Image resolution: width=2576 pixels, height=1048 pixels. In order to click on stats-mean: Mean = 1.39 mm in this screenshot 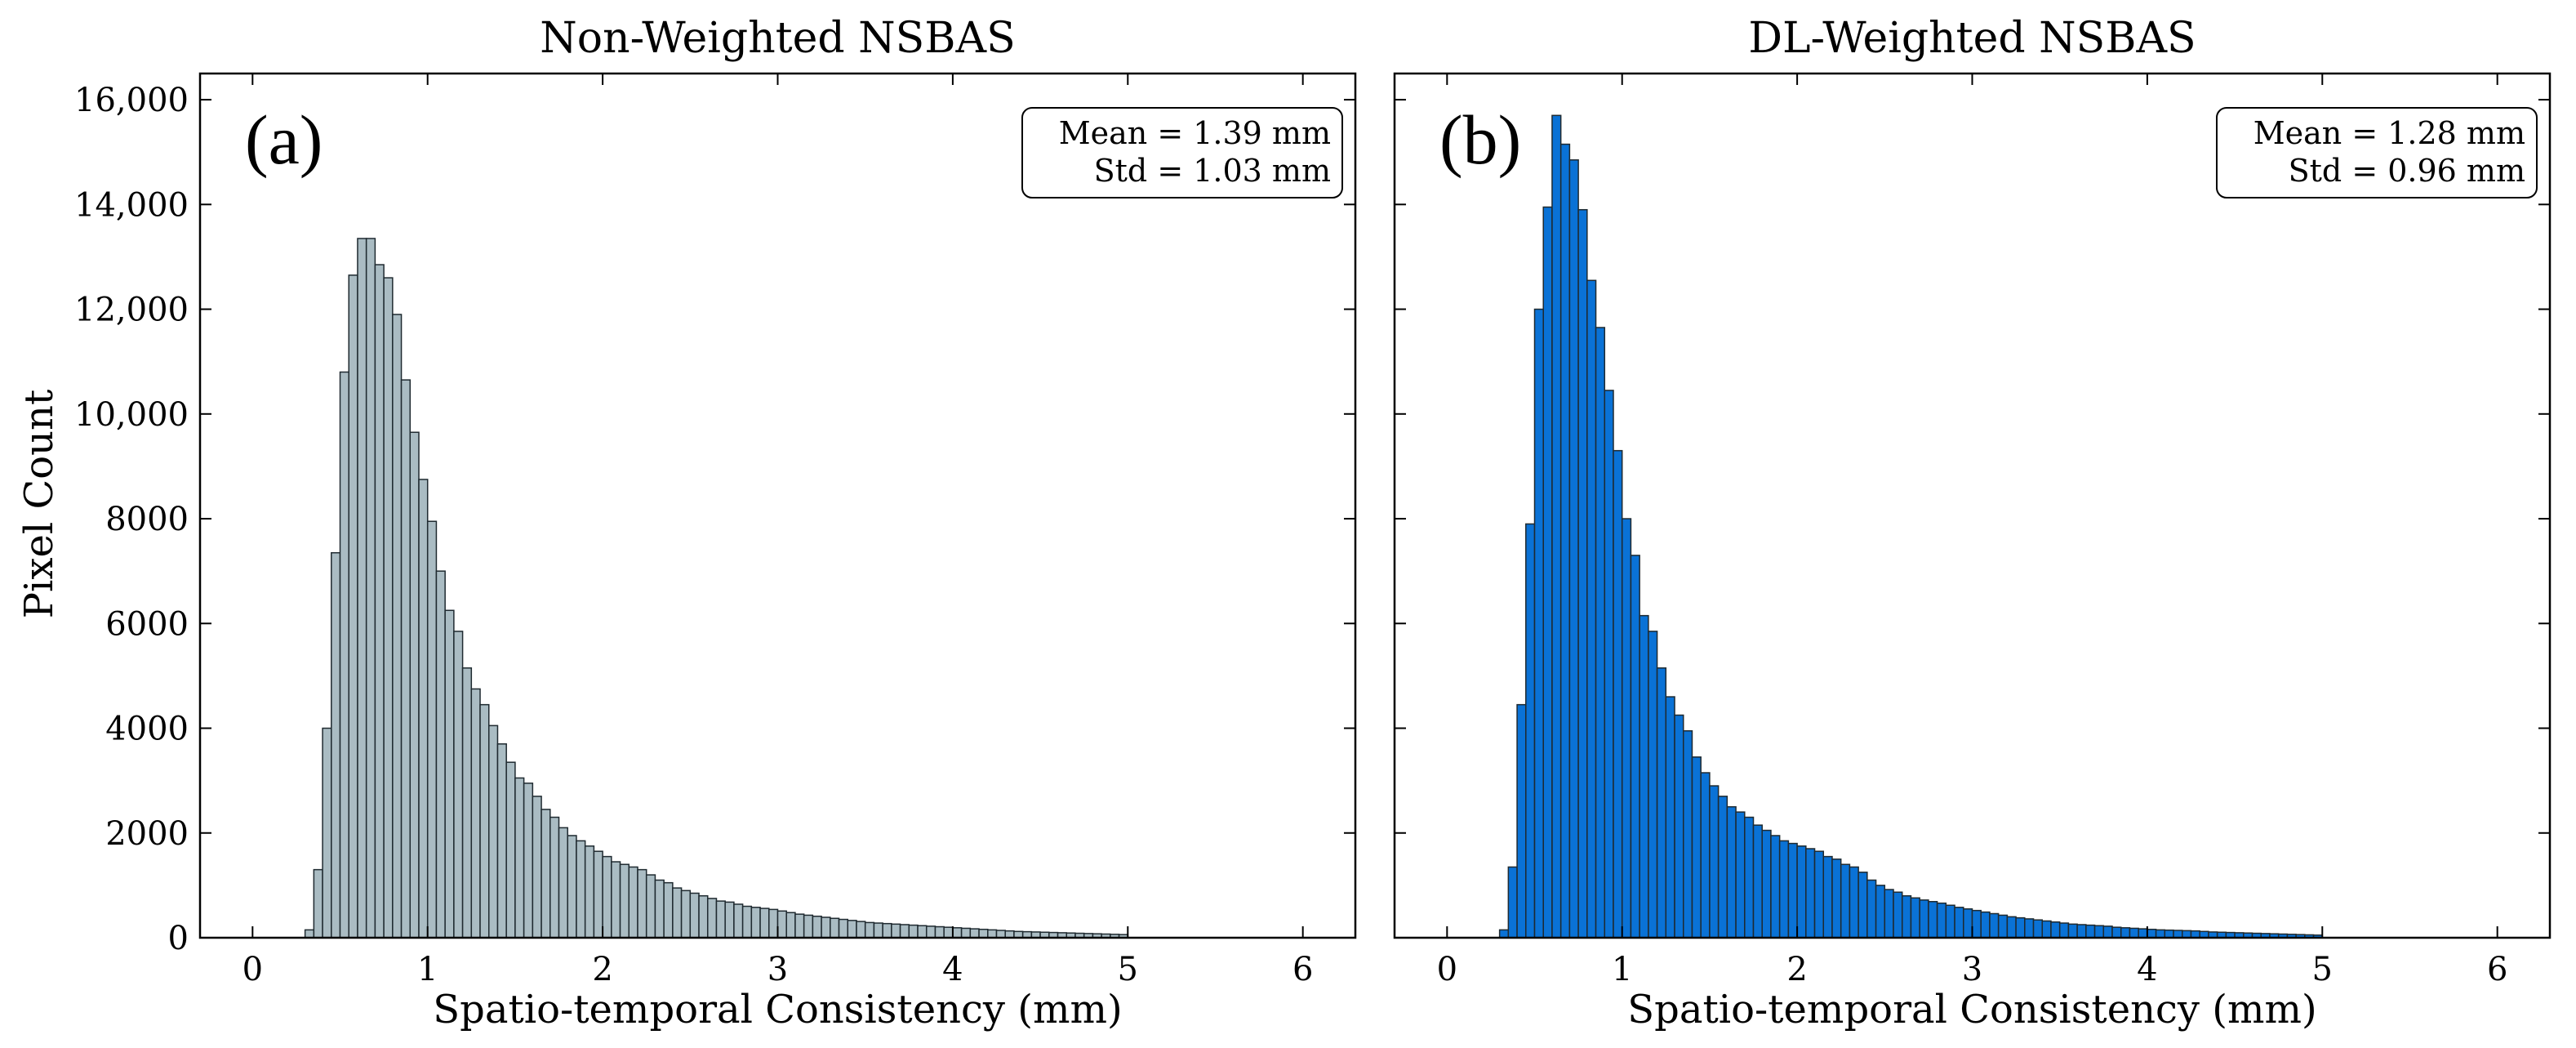, I will do `click(1195, 133)`.